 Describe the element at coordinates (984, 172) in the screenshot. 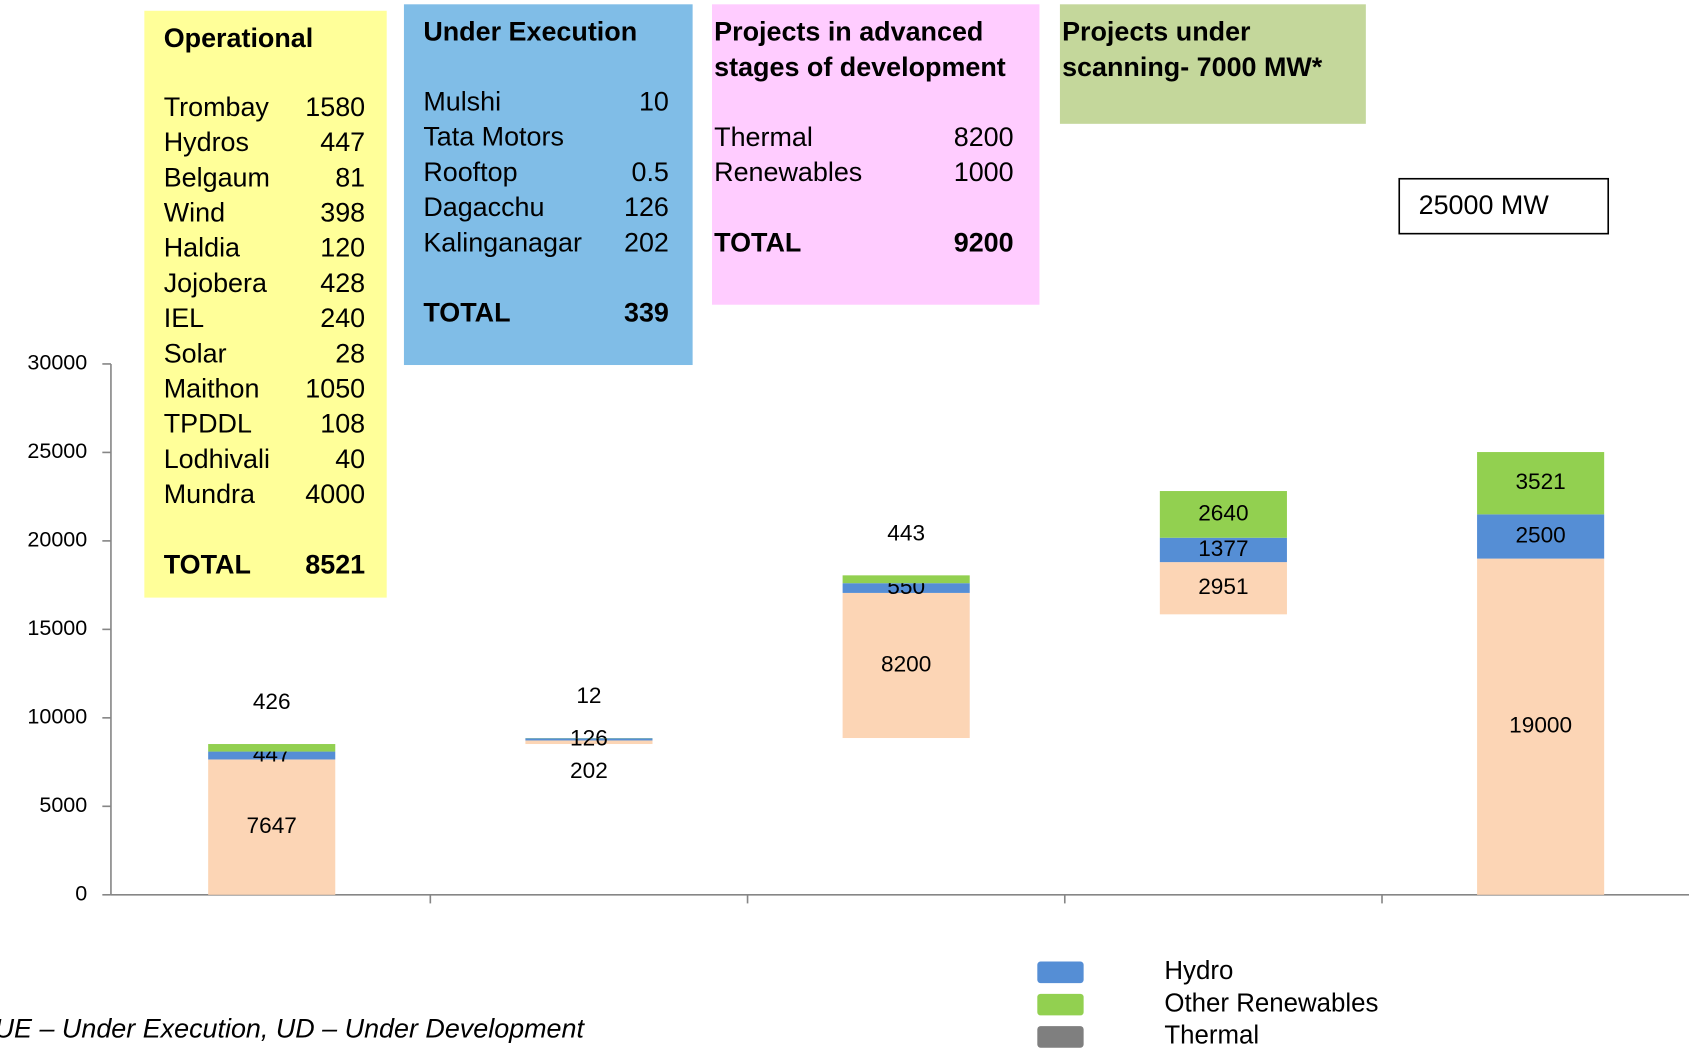

I see `panel-row-value: 1000` at that location.